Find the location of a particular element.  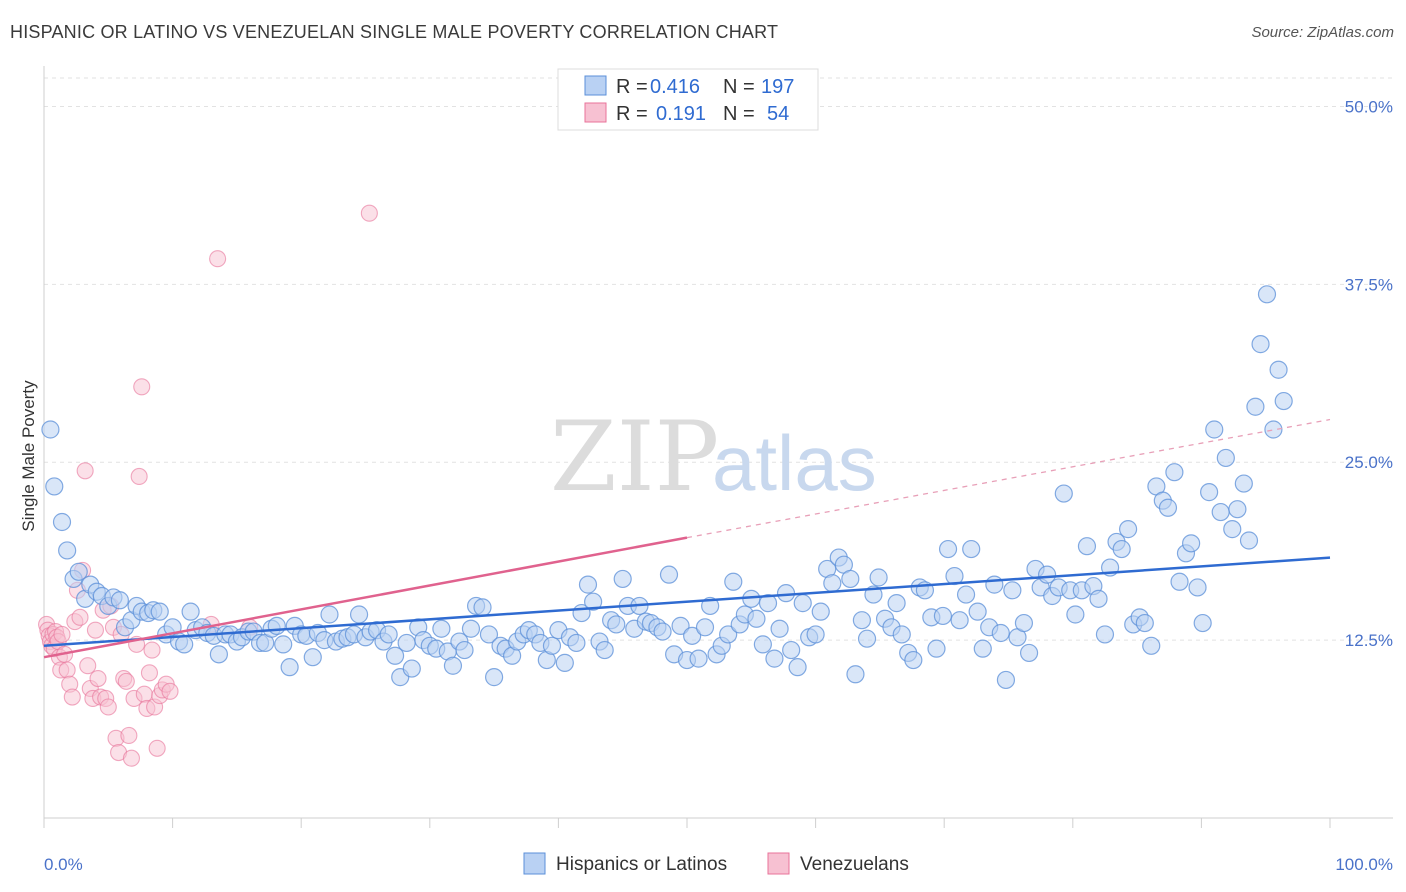

series-legend-swatch-venezuelans is located at coordinates (778, 863).